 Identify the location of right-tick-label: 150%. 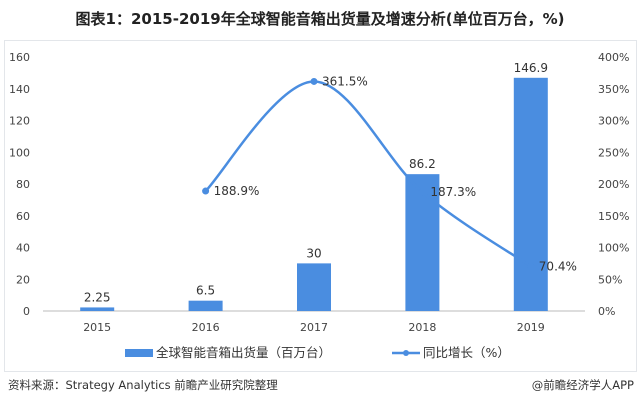
(613, 216).